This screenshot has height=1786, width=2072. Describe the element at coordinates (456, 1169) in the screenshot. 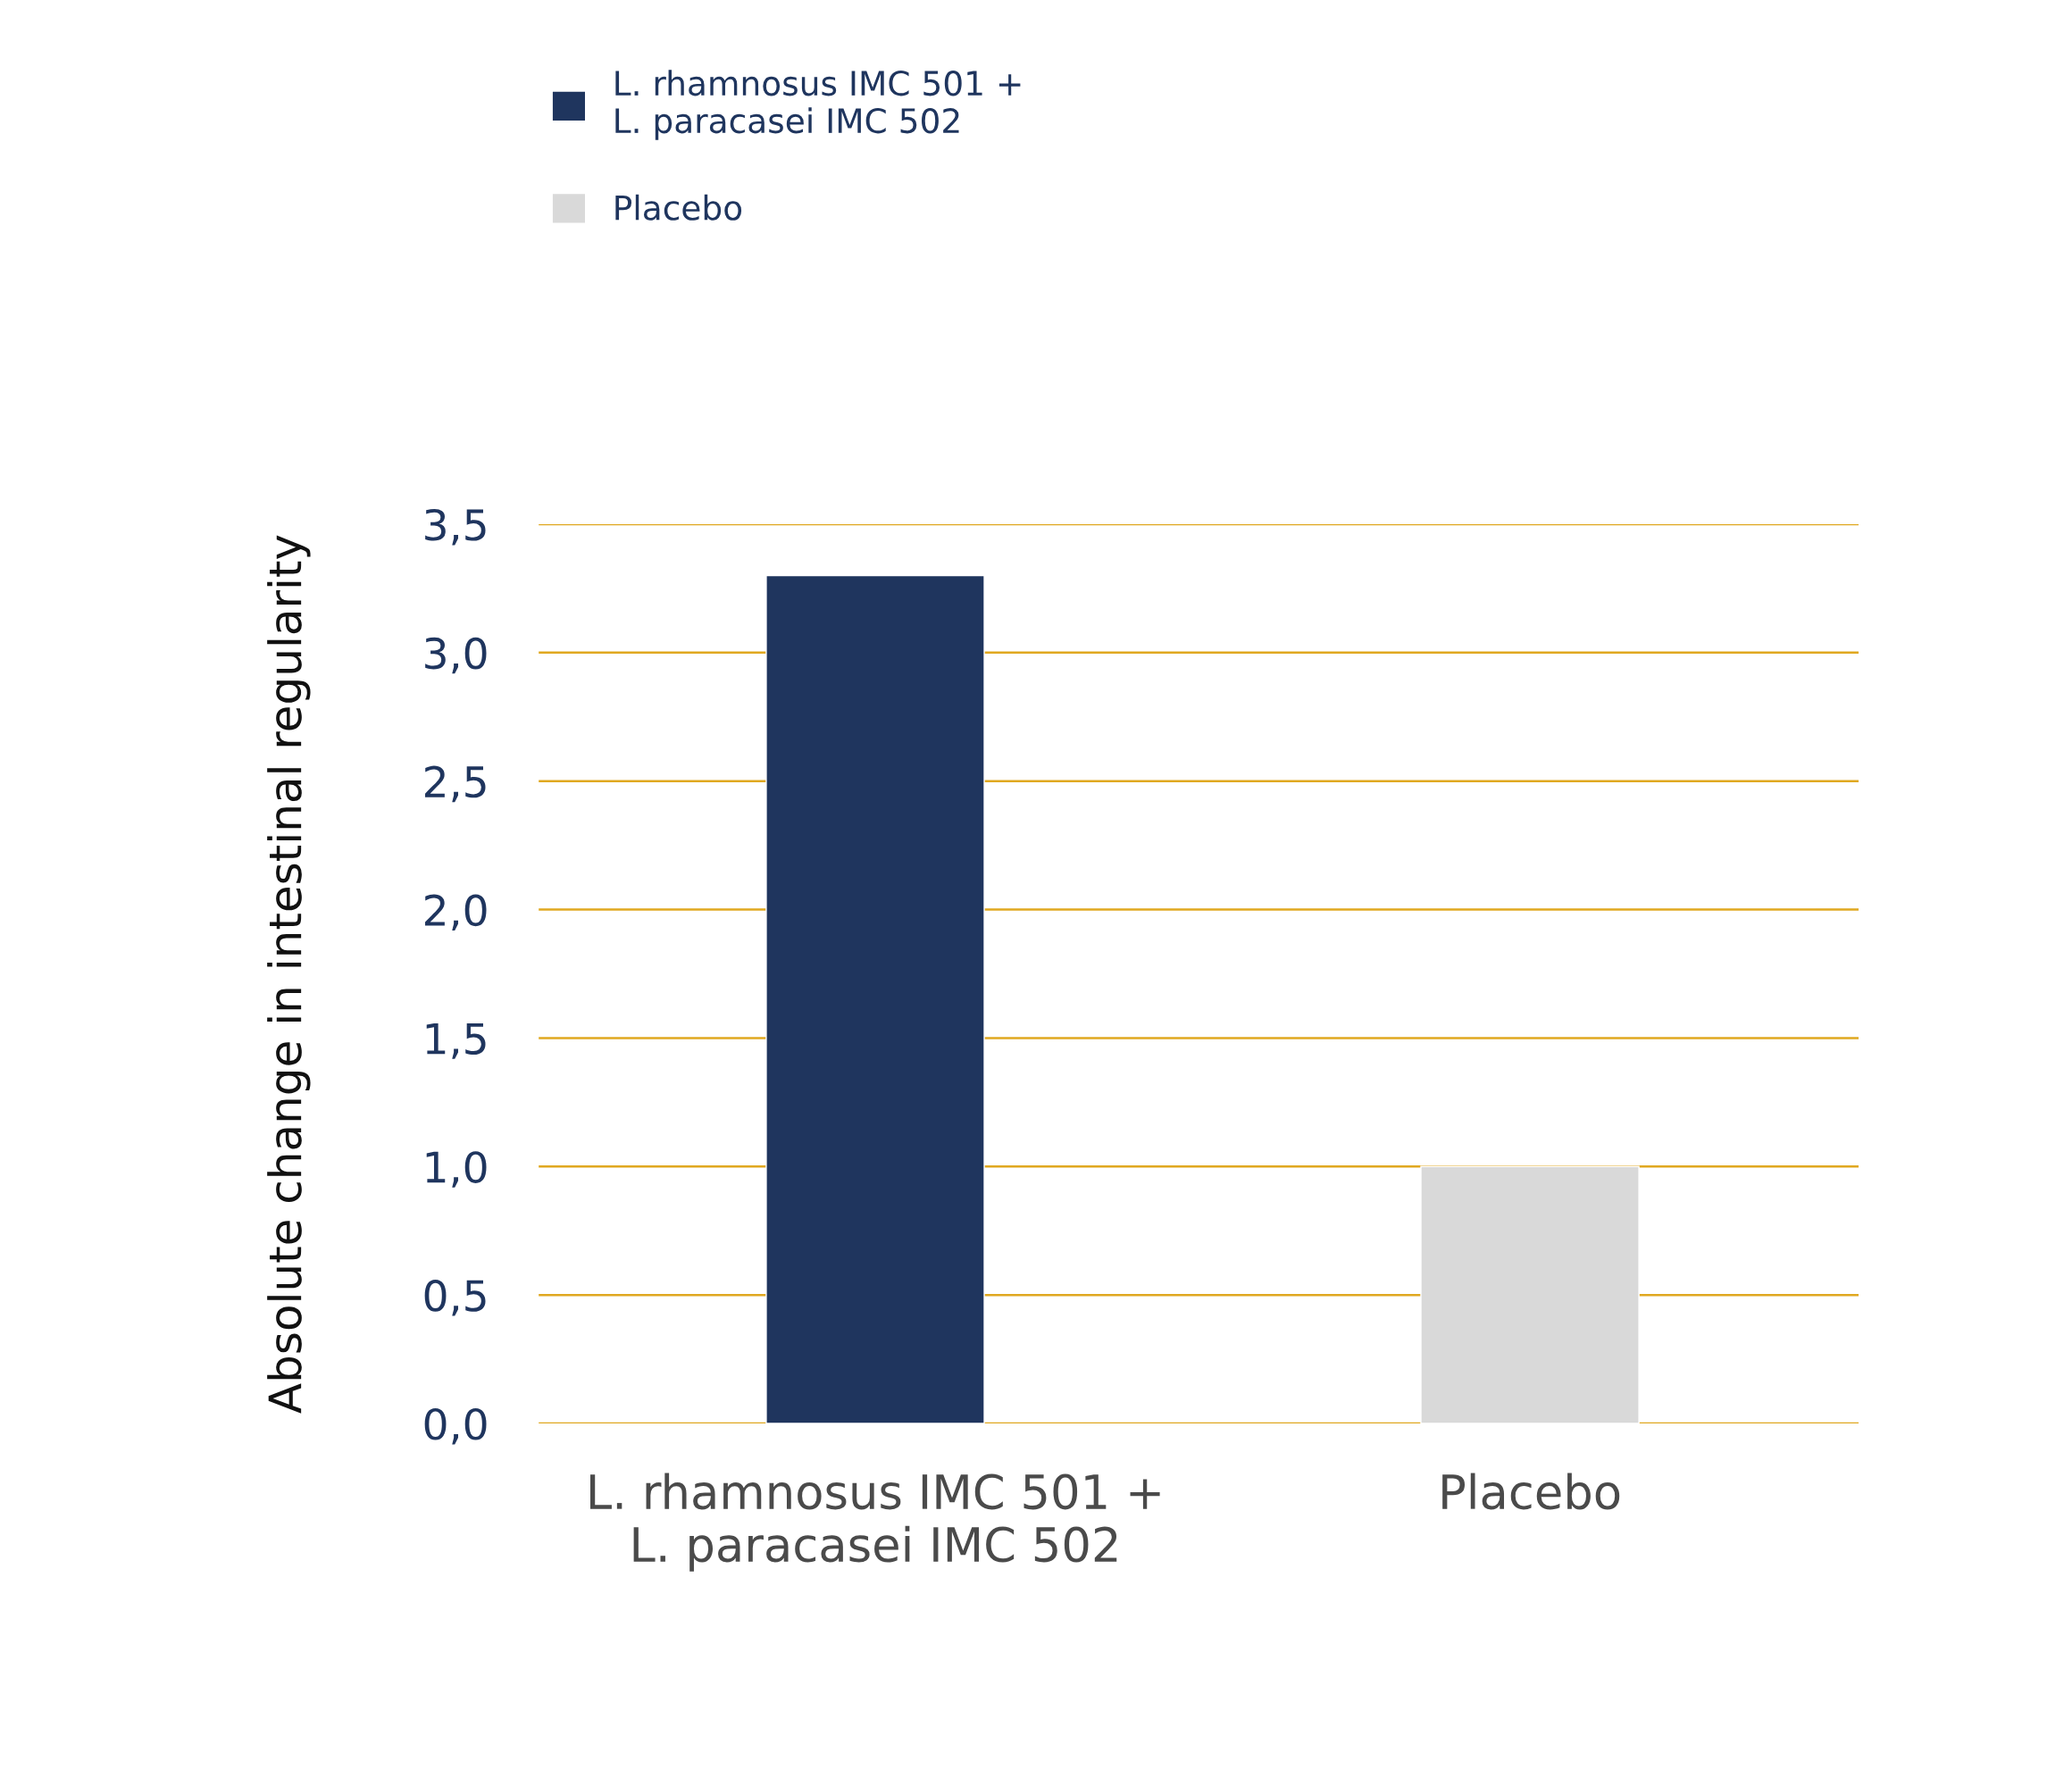

I see `y-tick-label: 1,0` at that location.